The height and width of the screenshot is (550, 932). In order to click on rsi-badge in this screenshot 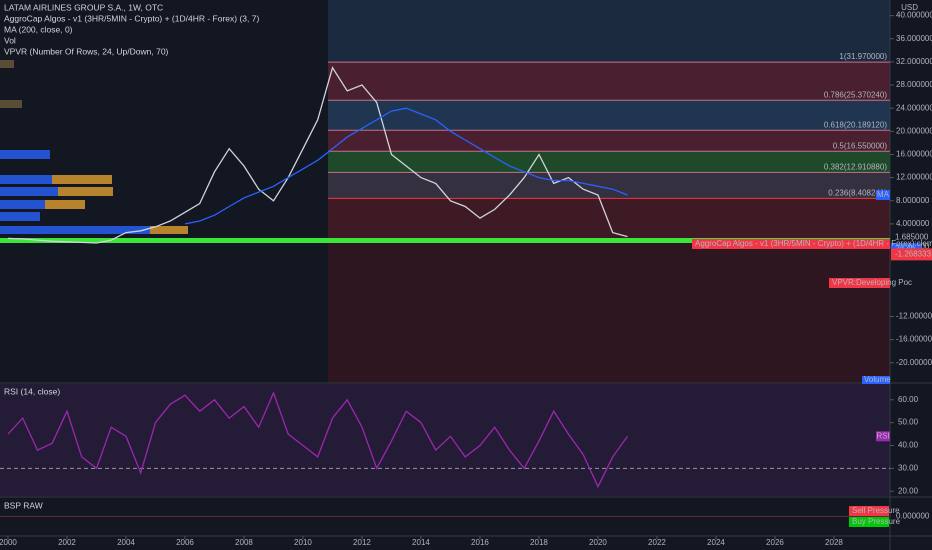, I will do `click(883, 436)`.